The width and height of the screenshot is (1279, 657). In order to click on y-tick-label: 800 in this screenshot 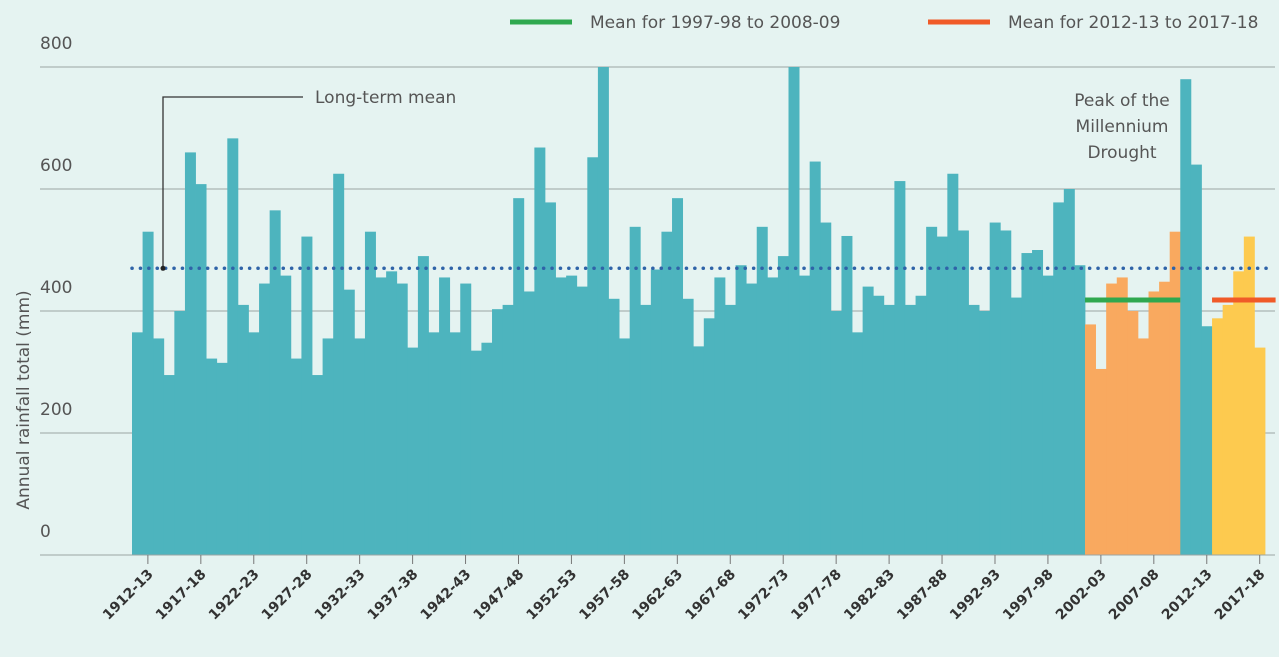, I will do `click(56, 44)`.